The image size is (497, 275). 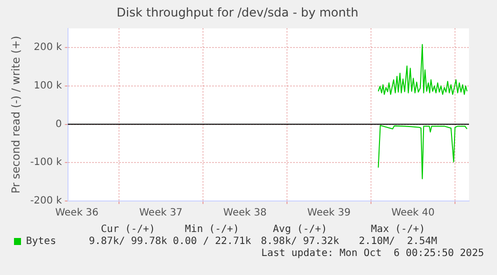 I want to click on text: Max (-/+), so click(x=398, y=229).